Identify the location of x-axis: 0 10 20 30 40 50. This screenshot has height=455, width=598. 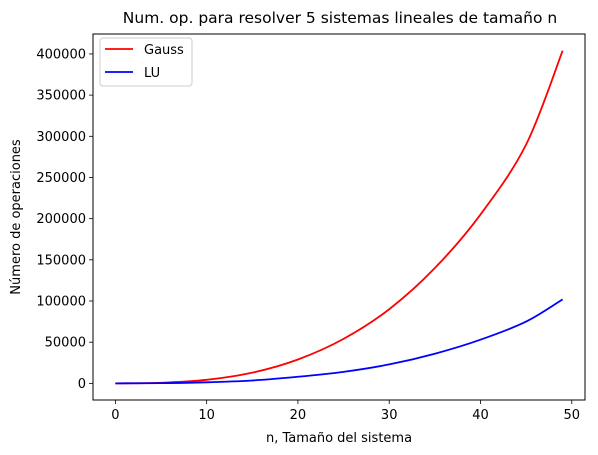
(345, 411).